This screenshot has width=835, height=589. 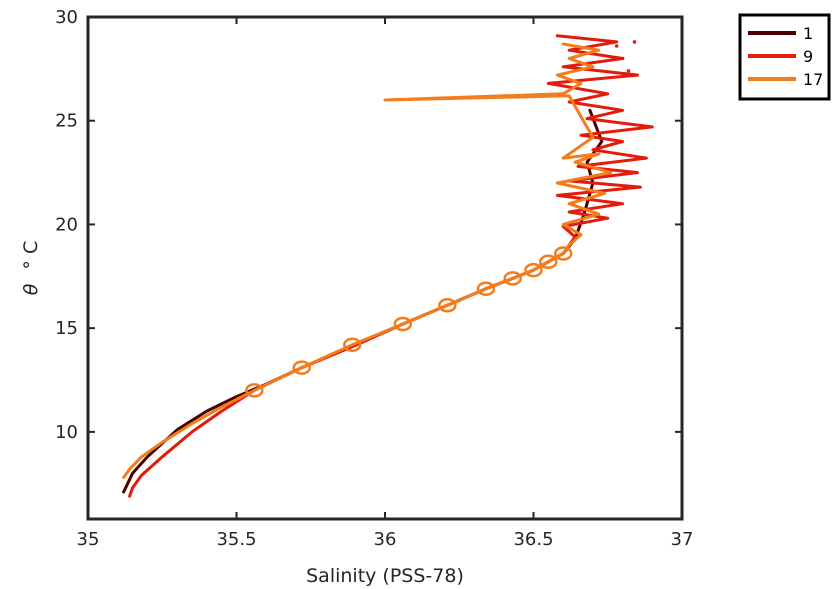 I want to click on y-tick-label: 30, so click(x=66, y=17).